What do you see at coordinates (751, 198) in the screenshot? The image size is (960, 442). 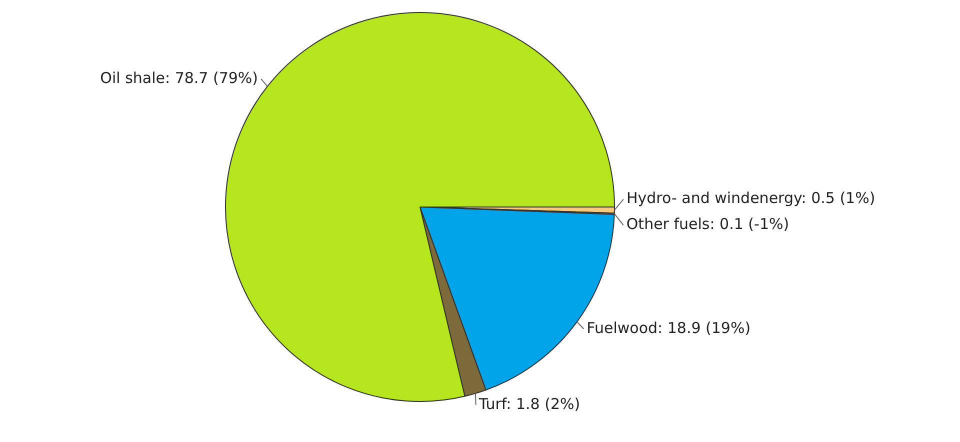 I see `slice-label: Hydro- and windenergy: 0.5 (1%)` at bounding box center [751, 198].